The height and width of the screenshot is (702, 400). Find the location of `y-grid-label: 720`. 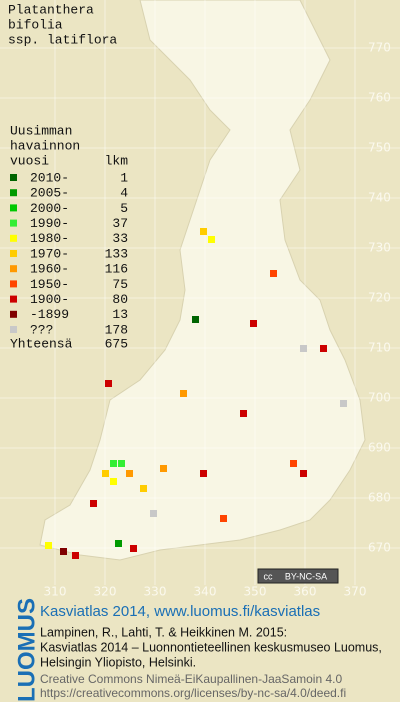

y-grid-label: 720 is located at coordinates (379, 298).